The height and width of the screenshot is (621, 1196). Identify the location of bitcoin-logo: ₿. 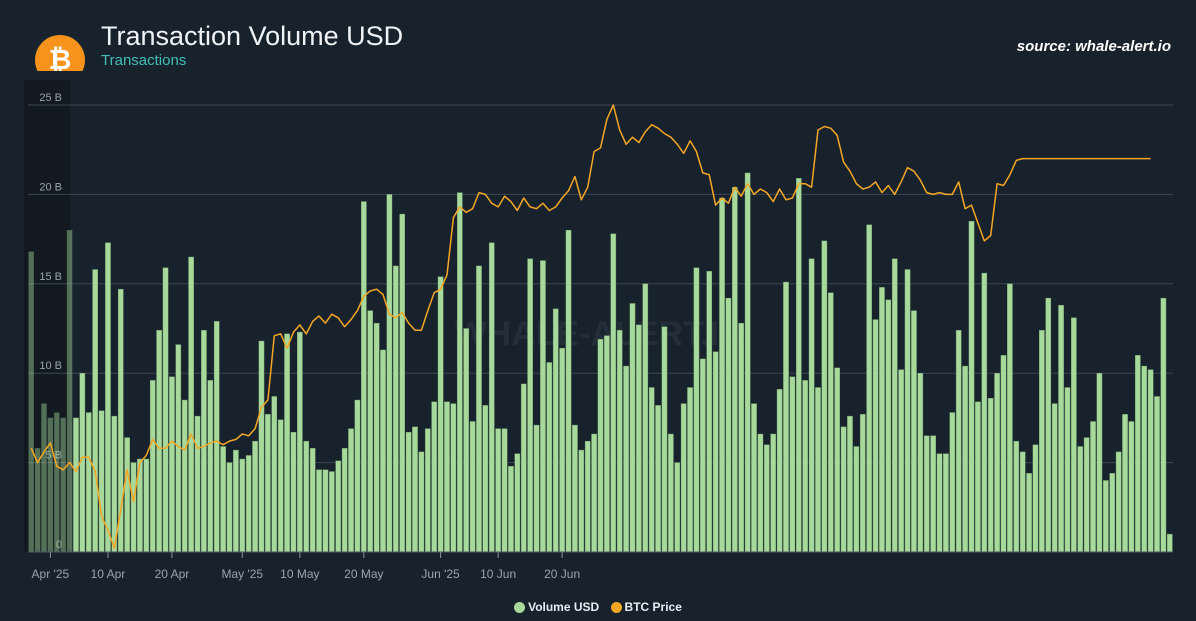
(60, 53).